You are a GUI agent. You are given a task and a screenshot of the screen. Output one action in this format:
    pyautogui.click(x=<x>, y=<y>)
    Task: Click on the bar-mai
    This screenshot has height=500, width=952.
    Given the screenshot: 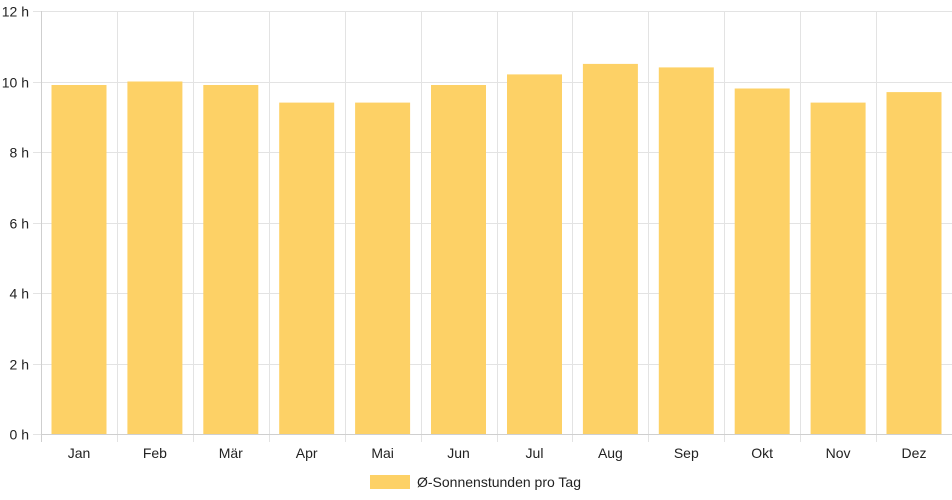 What is the action you would take?
    pyautogui.click(x=383, y=268)
    